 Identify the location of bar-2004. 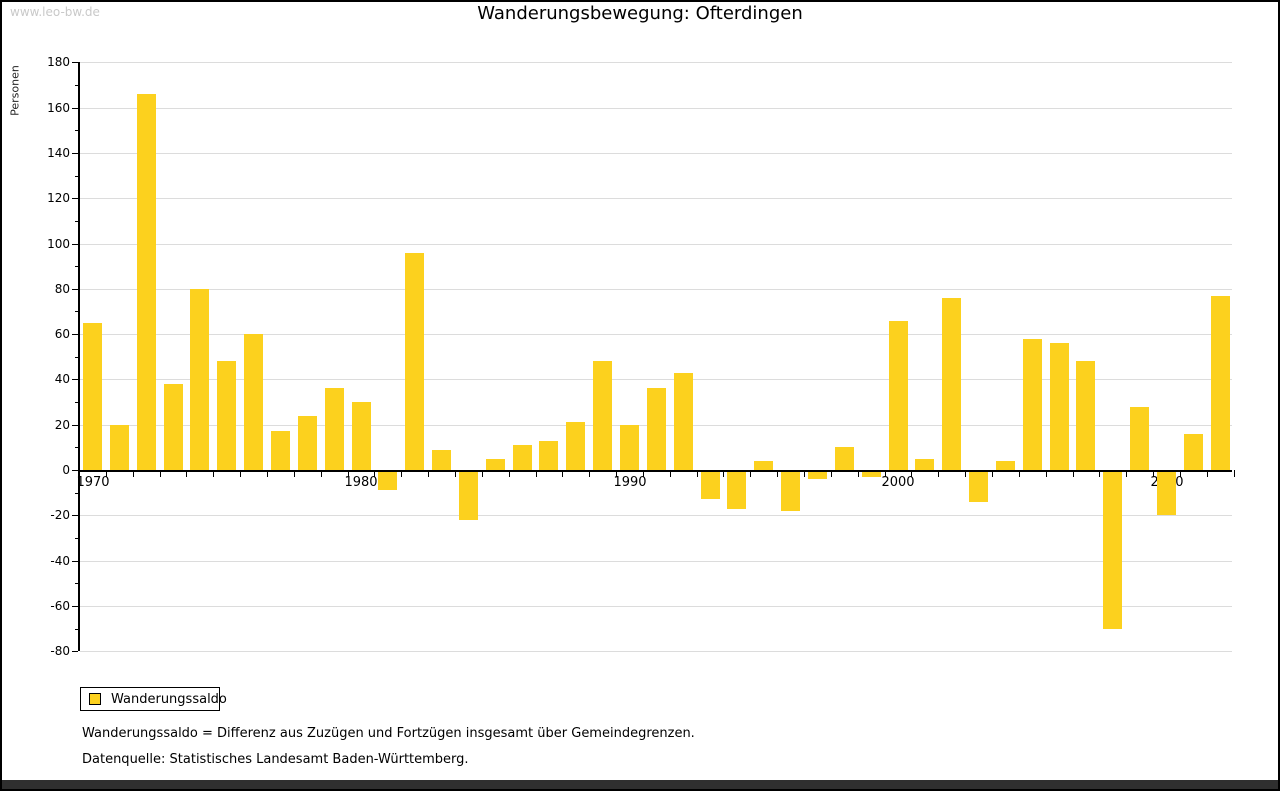
(1005, 465).